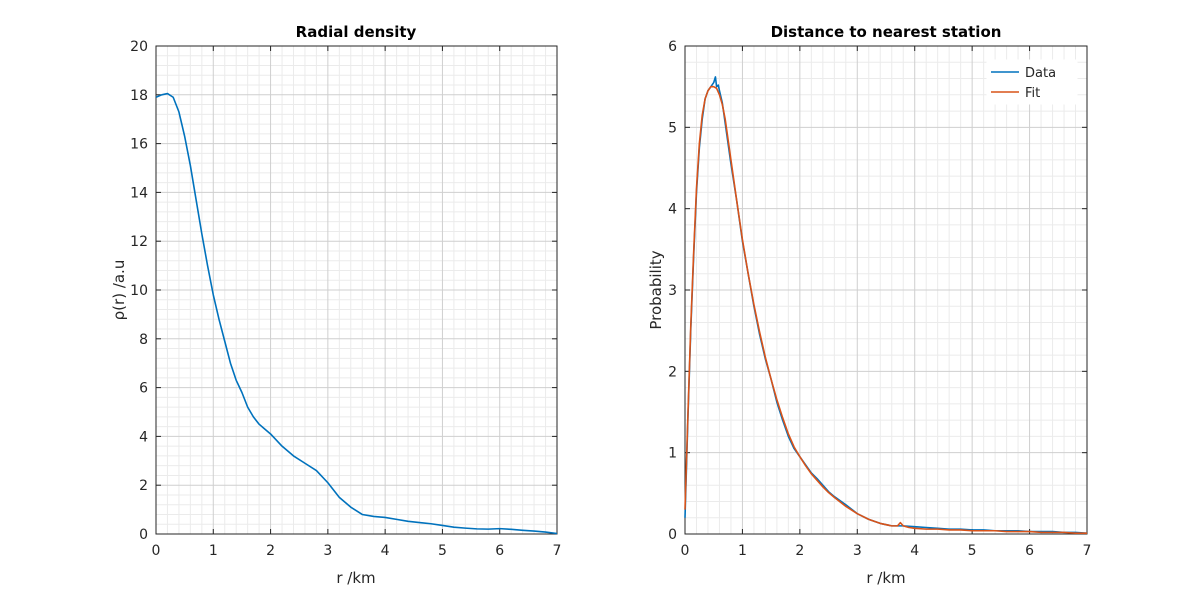 Image resolution: width=1200 pixels, height=600 pixels. Describe the element at coordinates (139, 242) in the screenshot. I see `y-tick-label: 12` at that location.